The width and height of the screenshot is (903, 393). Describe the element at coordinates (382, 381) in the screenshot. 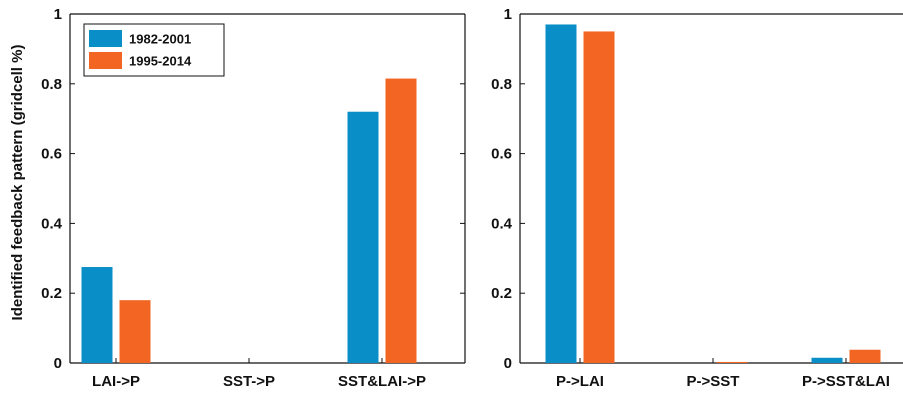

I see `x-tick-label: SST&LAI->P` at that location.